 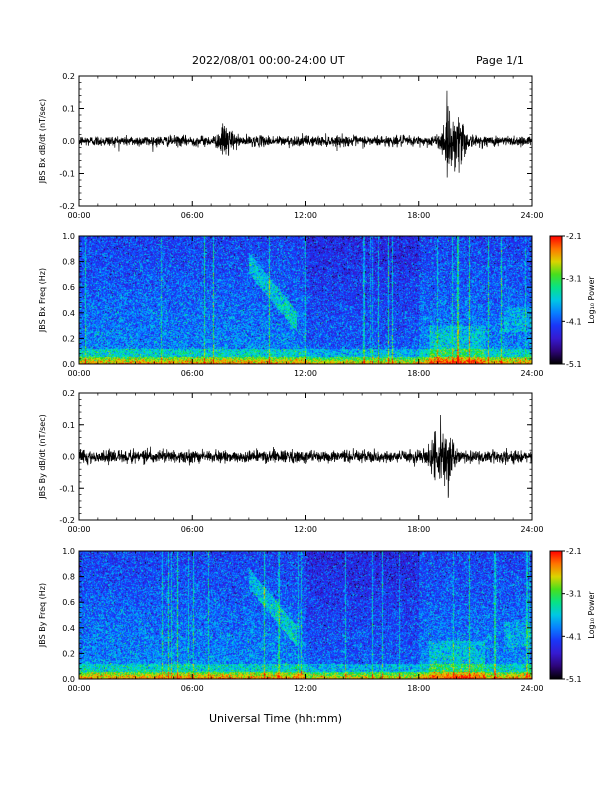 I want to click on y-axis-label: JBS Bx Freq (Hz), so click(x=42, y=300).